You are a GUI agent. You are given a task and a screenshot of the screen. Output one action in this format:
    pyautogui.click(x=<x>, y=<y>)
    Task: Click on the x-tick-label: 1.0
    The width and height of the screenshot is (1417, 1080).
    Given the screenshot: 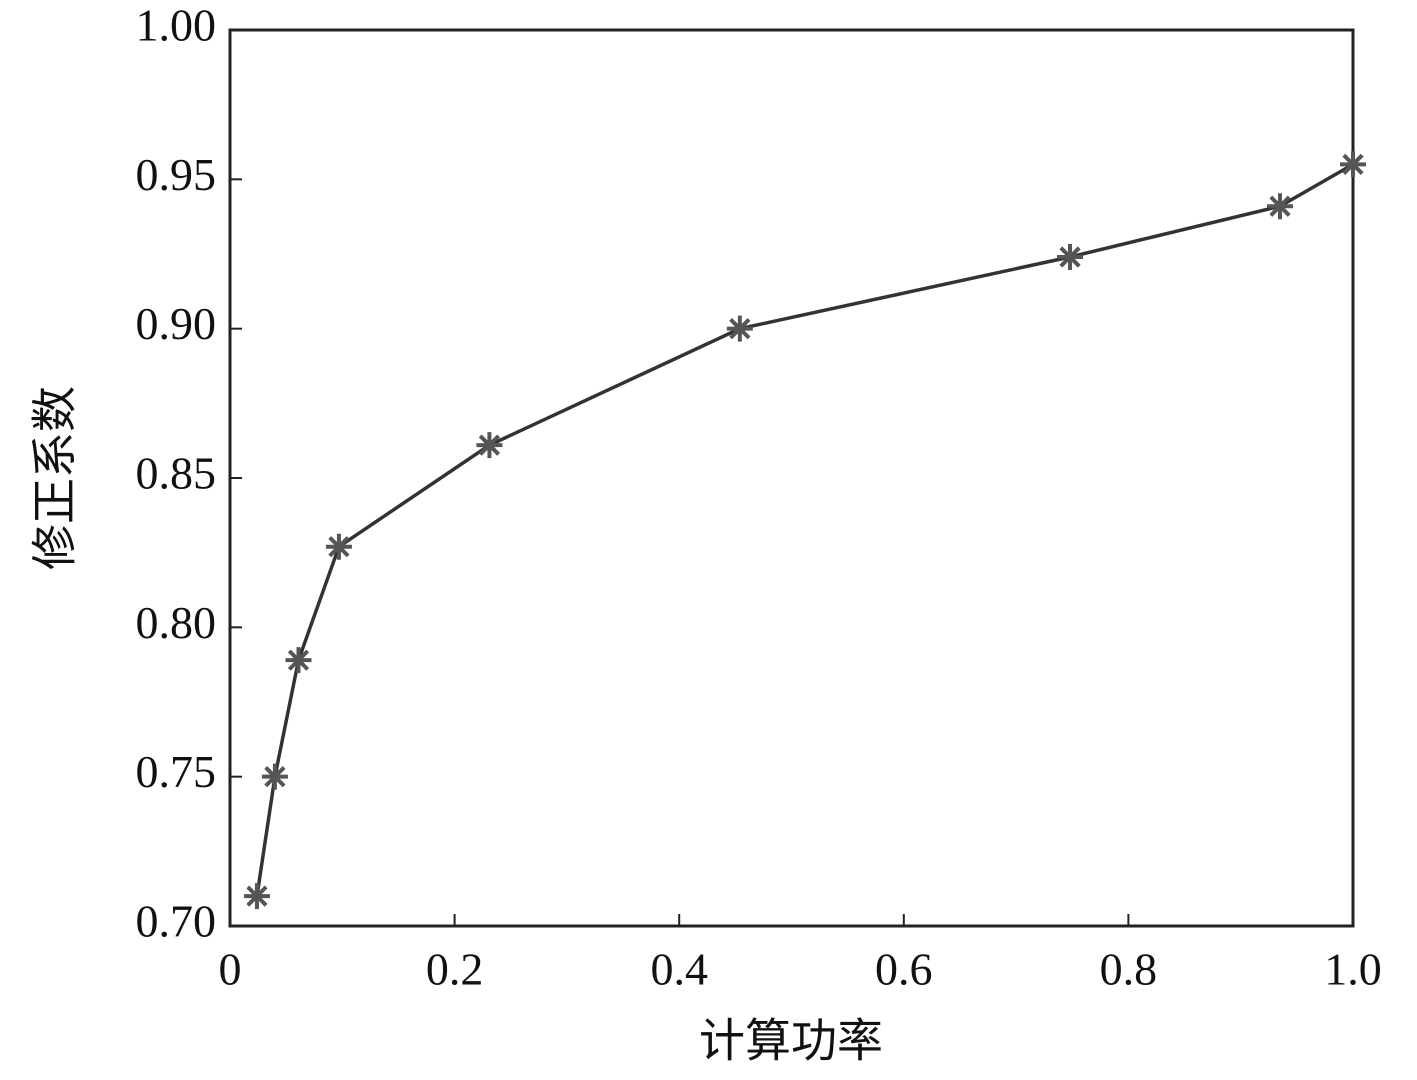 What is the action you would take?
    pyautogui.click(x=1353, y=969)
    